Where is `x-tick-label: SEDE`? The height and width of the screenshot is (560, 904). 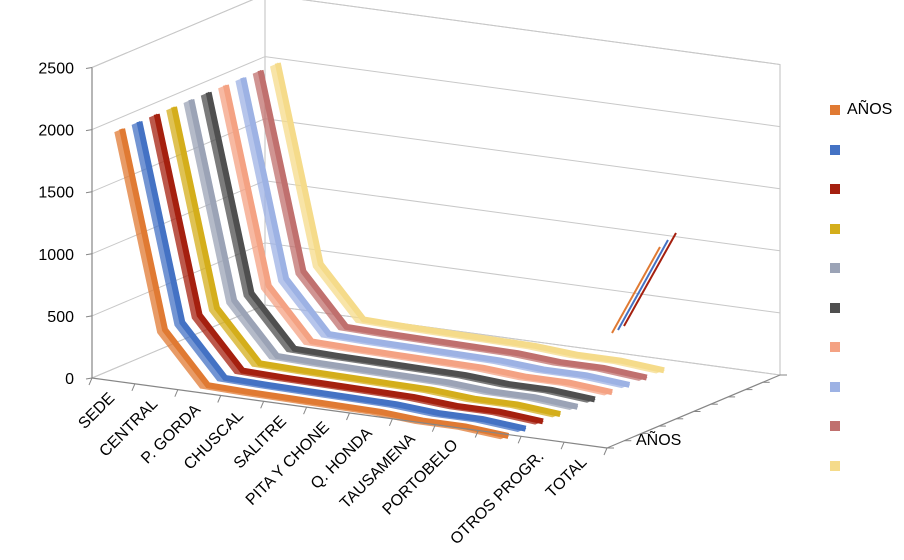
x-tick-label: SEDE is located at coordinates (96, 411).